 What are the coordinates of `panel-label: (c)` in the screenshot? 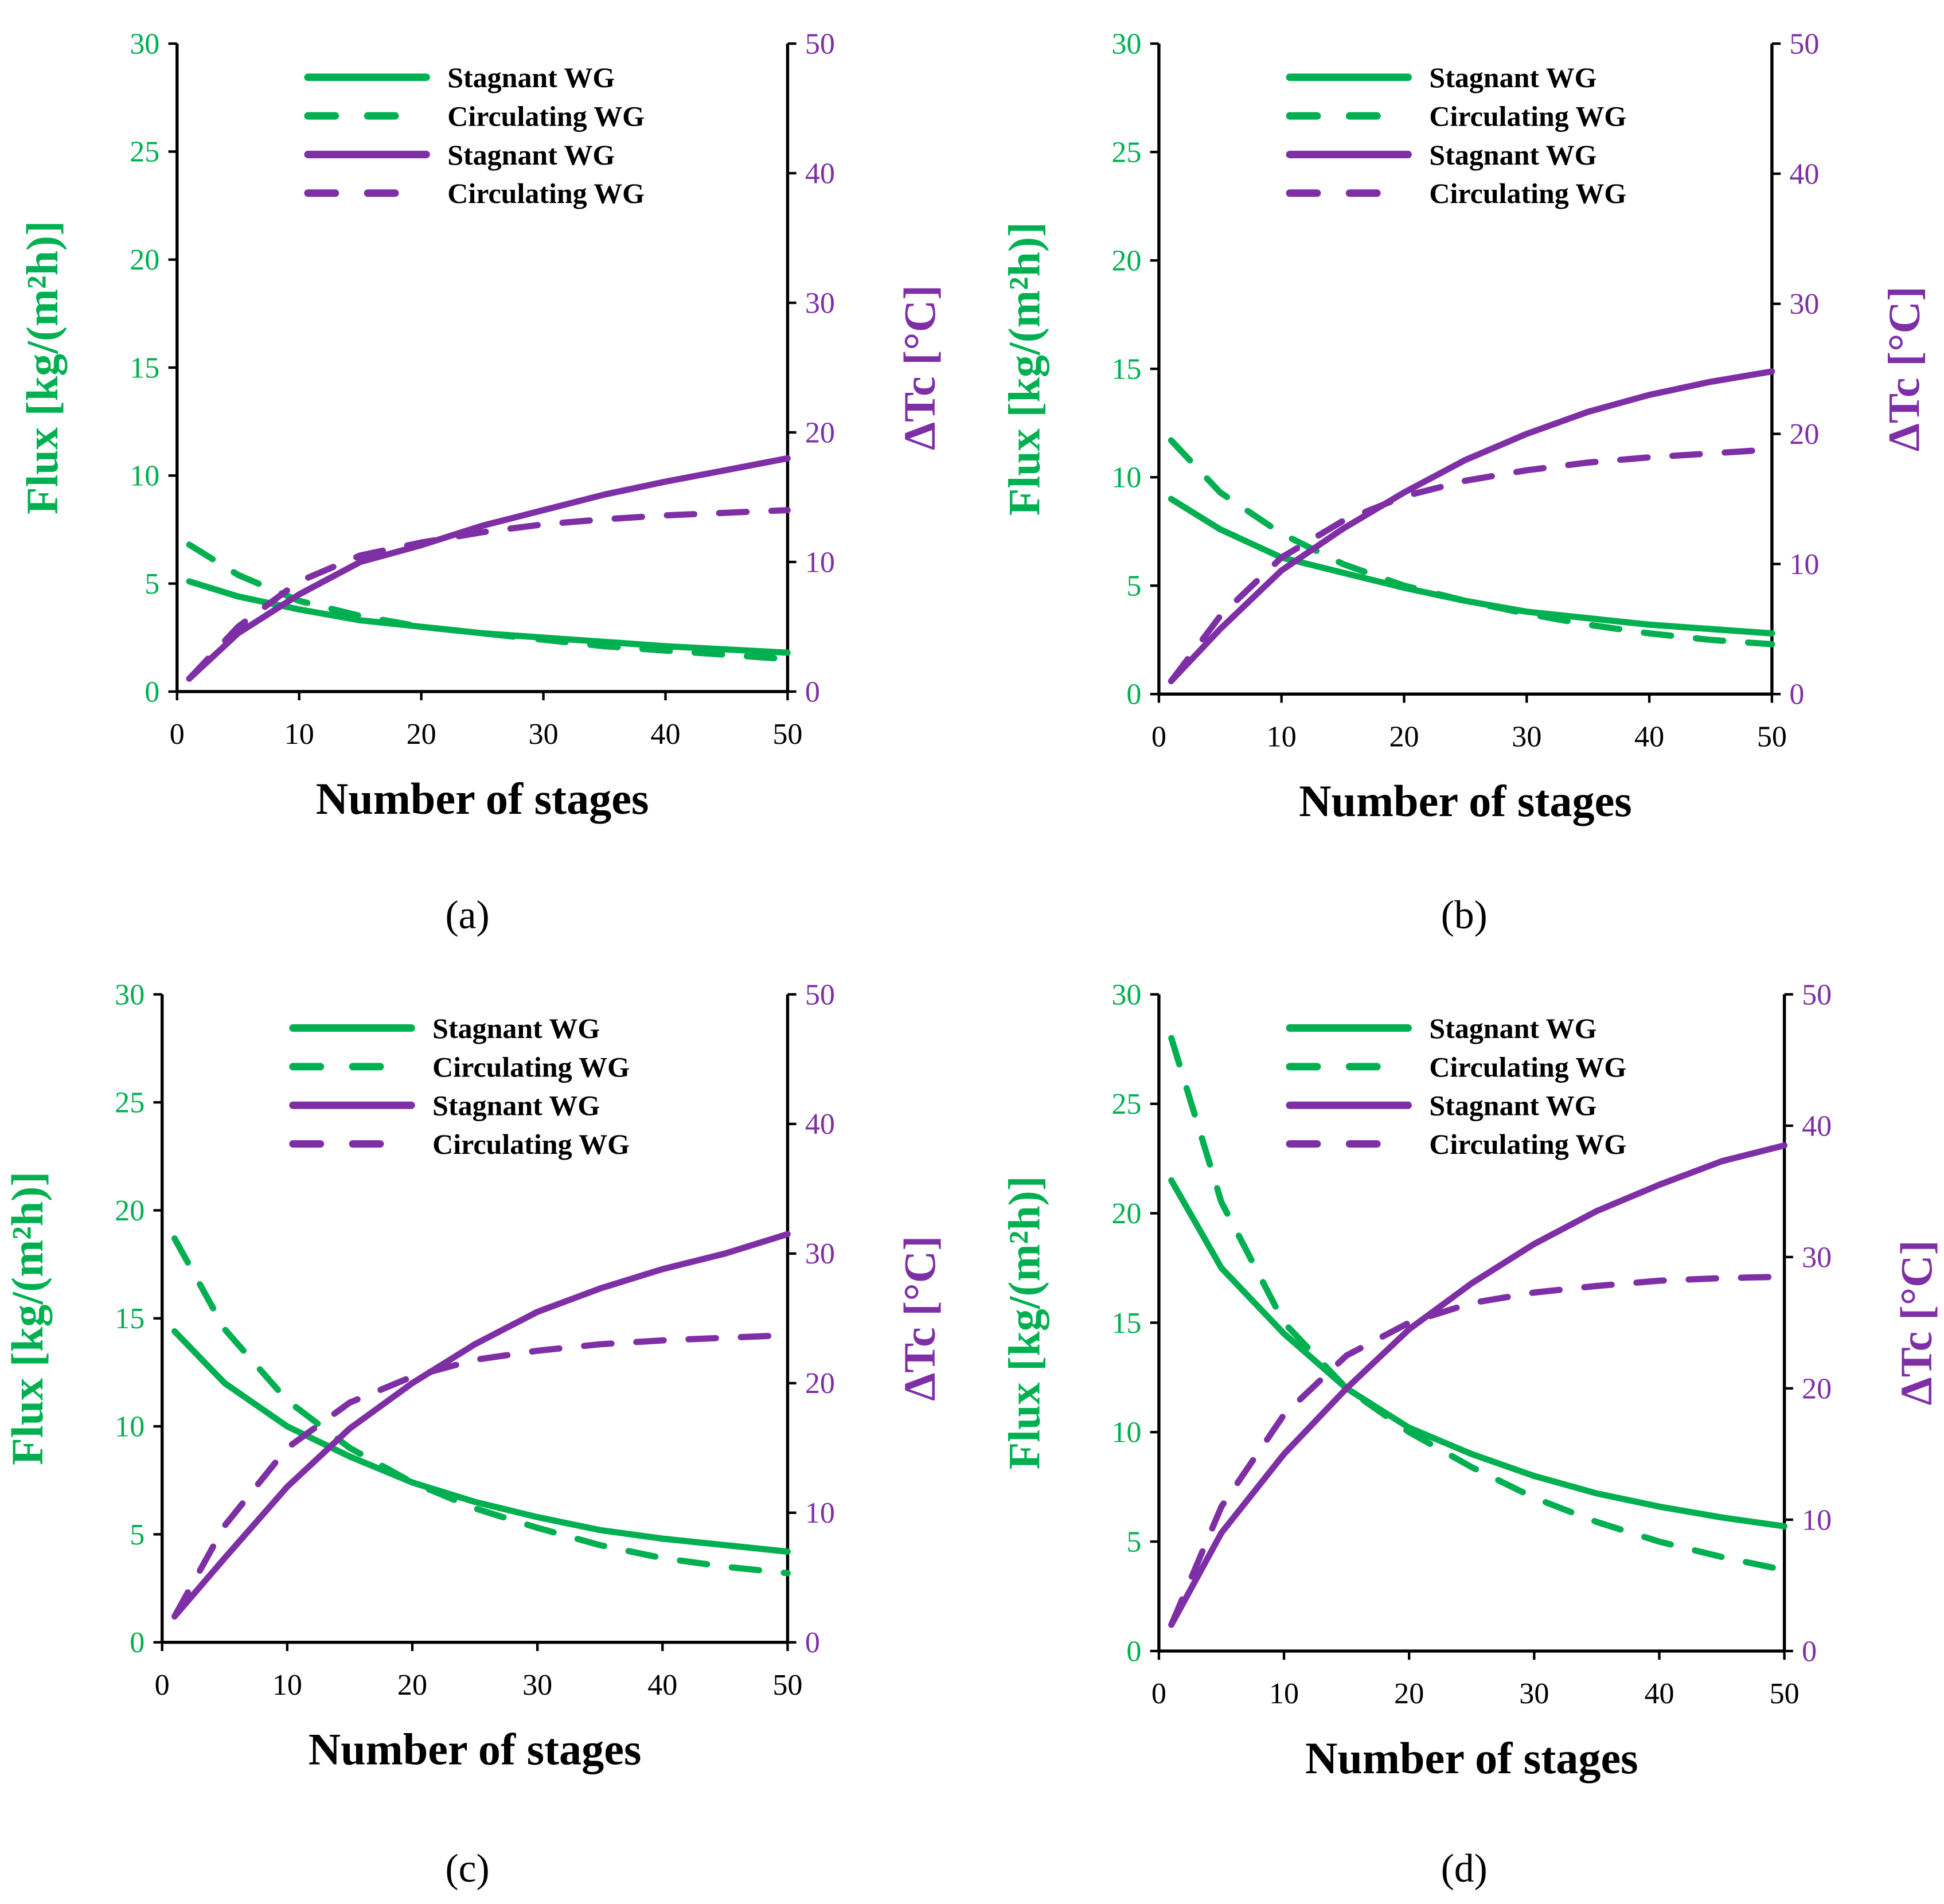 It's located at (467, 1869).